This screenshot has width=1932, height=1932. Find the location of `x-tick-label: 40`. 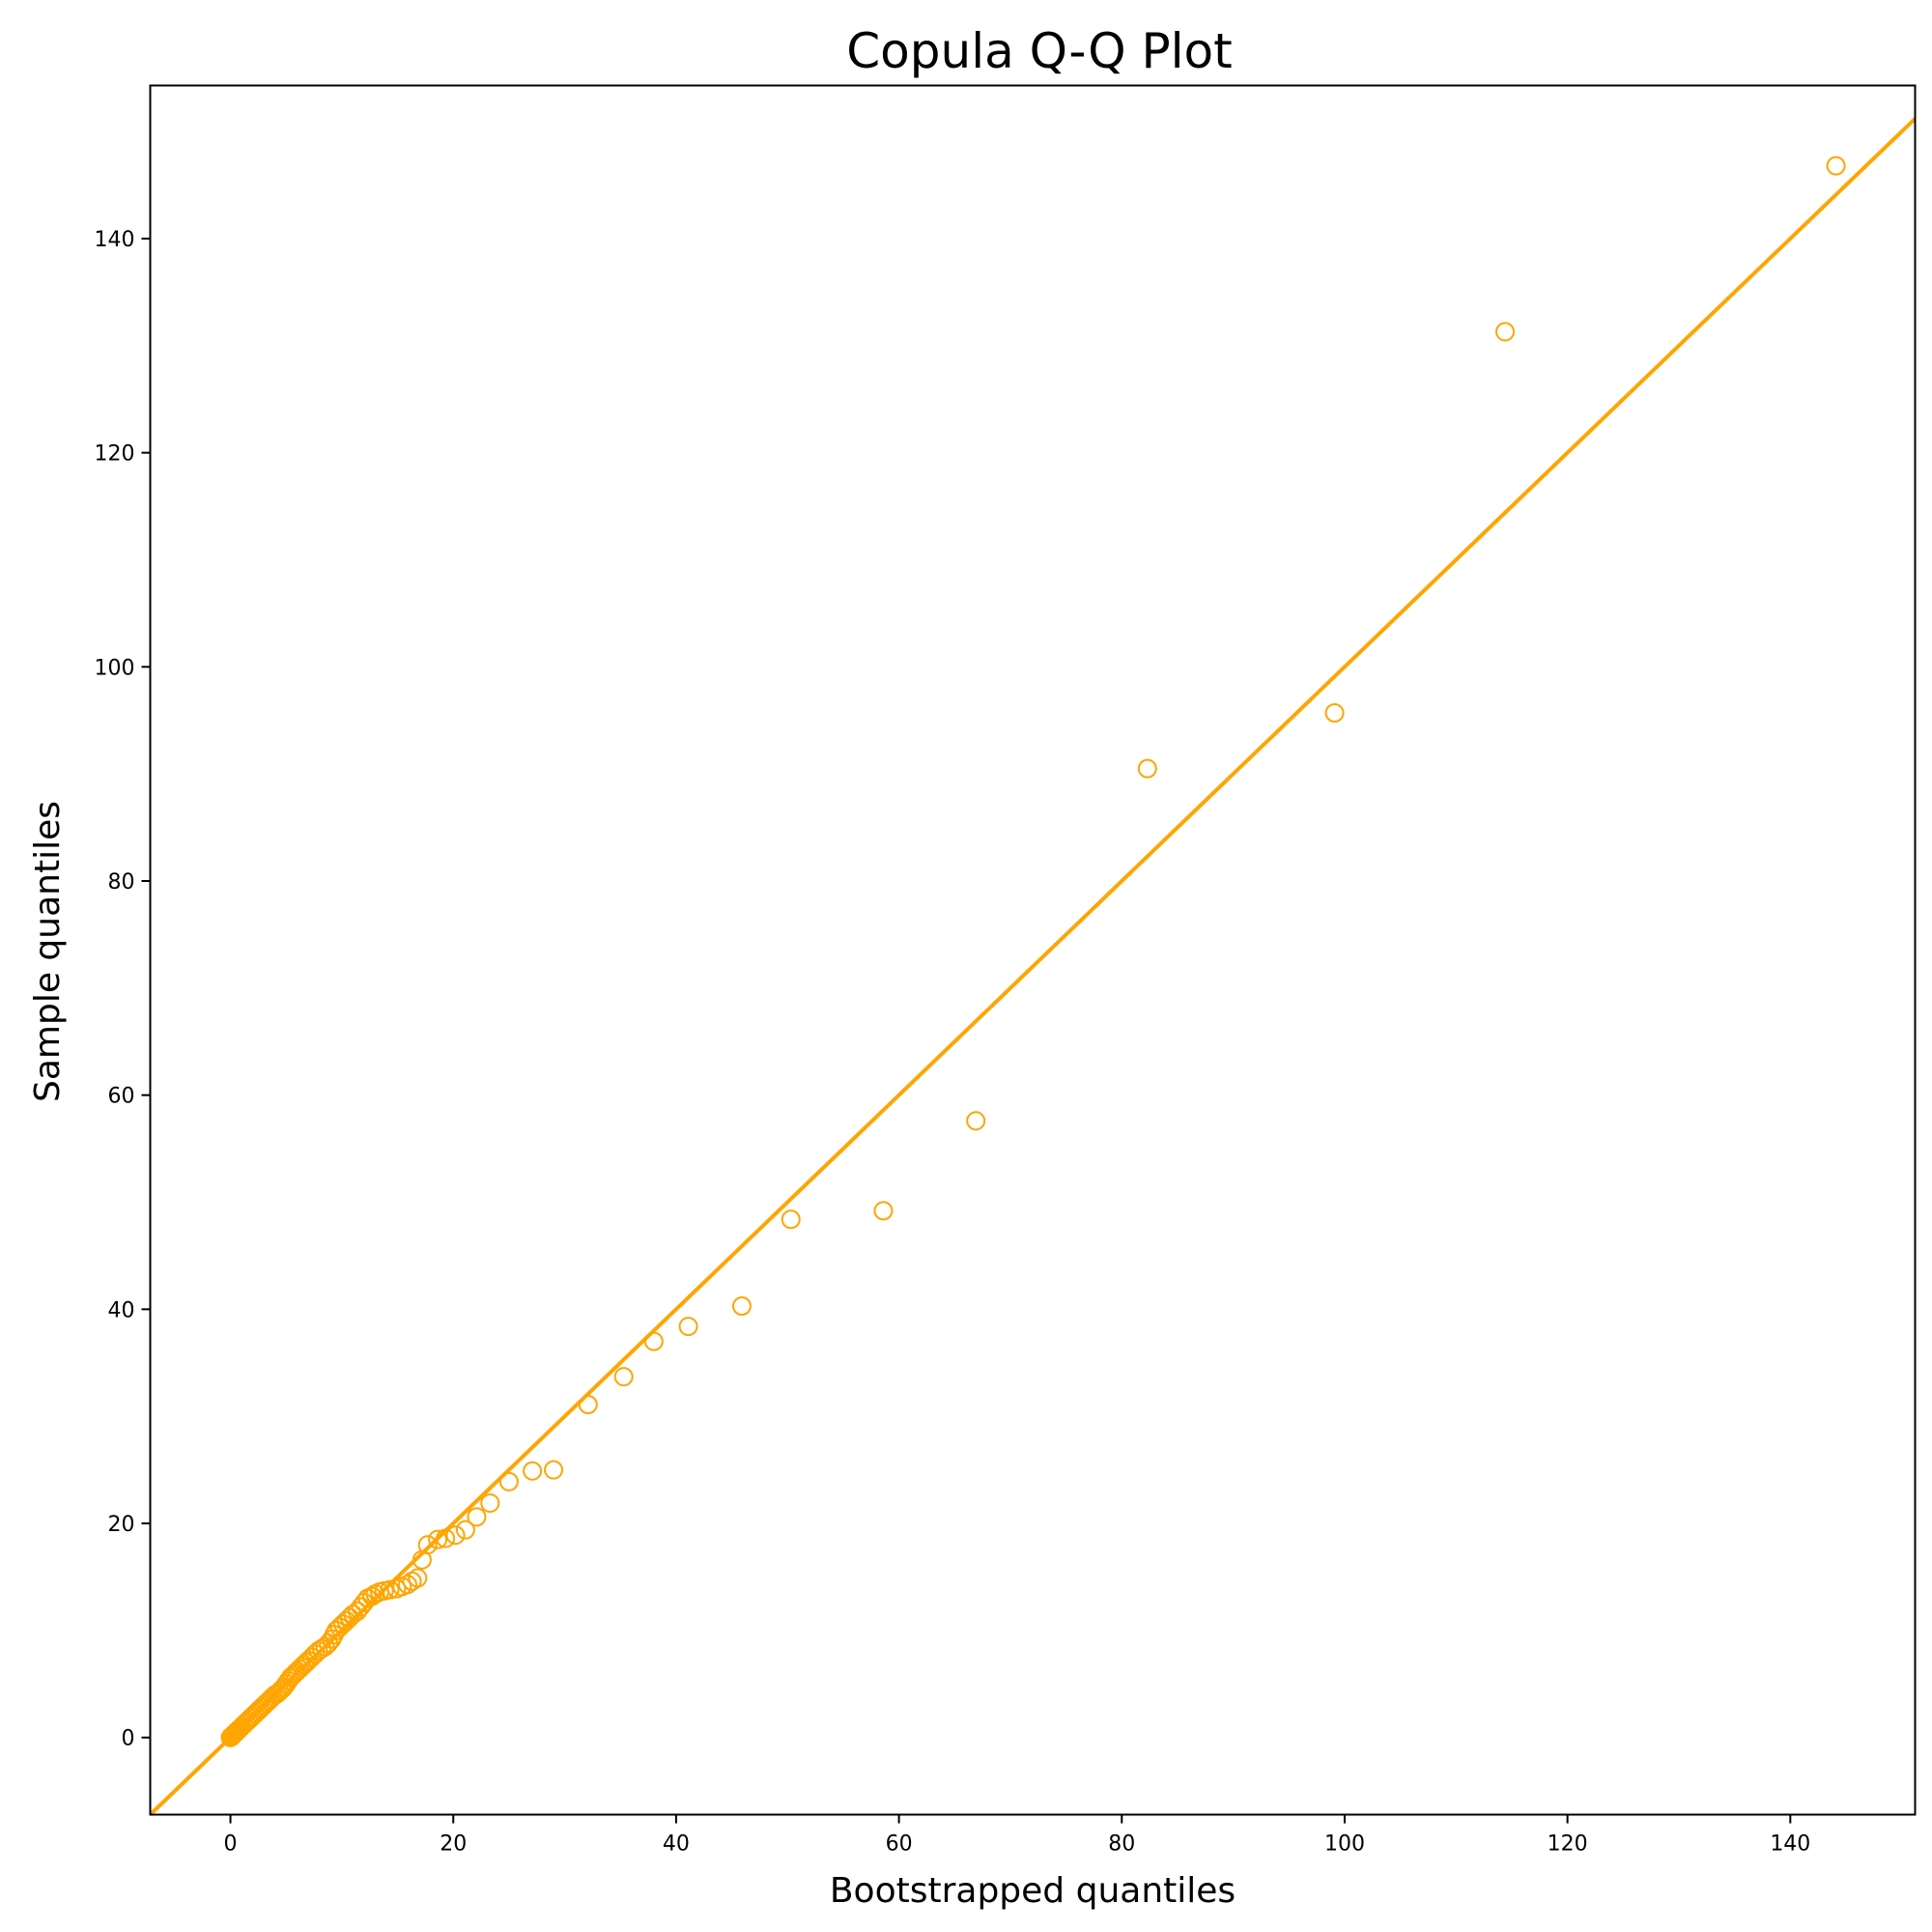

x-tick-label: 40 is located at coordinates (676, 1845).